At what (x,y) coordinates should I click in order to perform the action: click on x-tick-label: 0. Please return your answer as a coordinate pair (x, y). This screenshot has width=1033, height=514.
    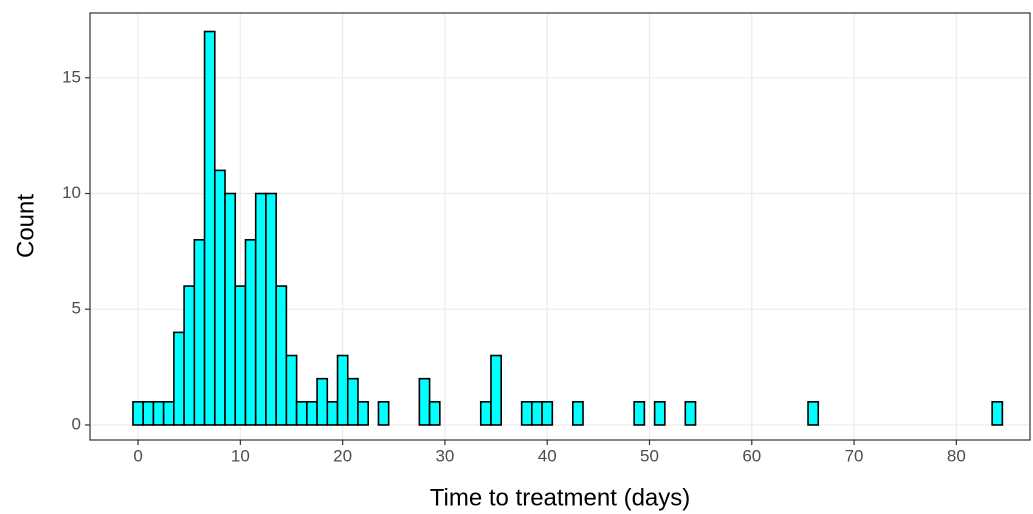
    Looking at the image, I should click on (137, 455).